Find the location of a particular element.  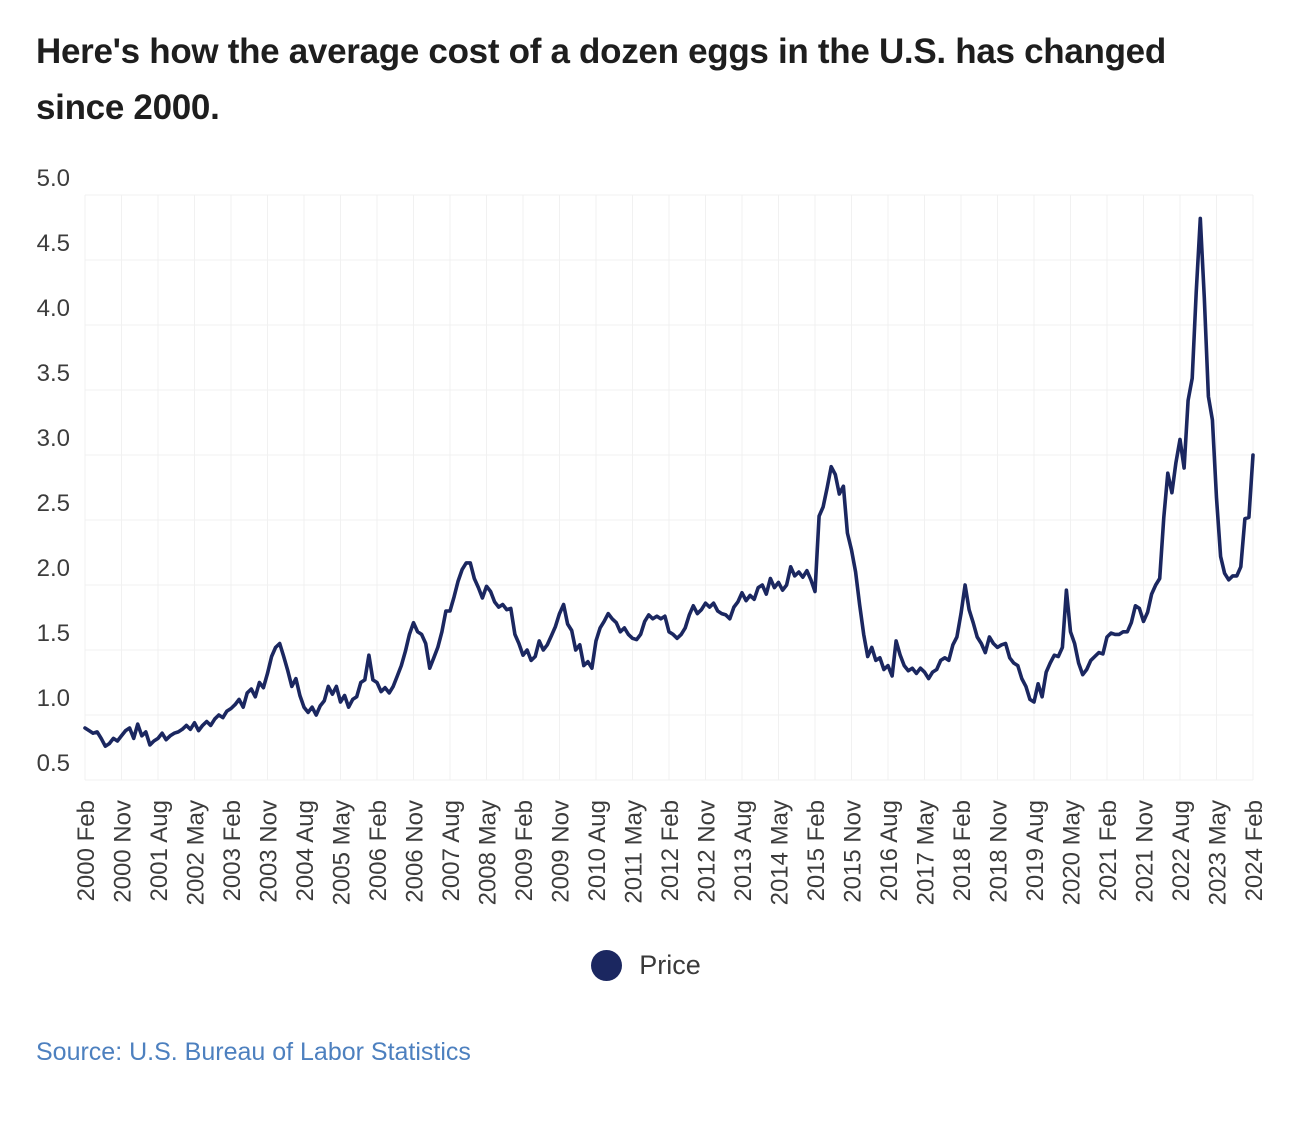

x-tick-label: 2013 Aug is located at coordinates (743, 850).